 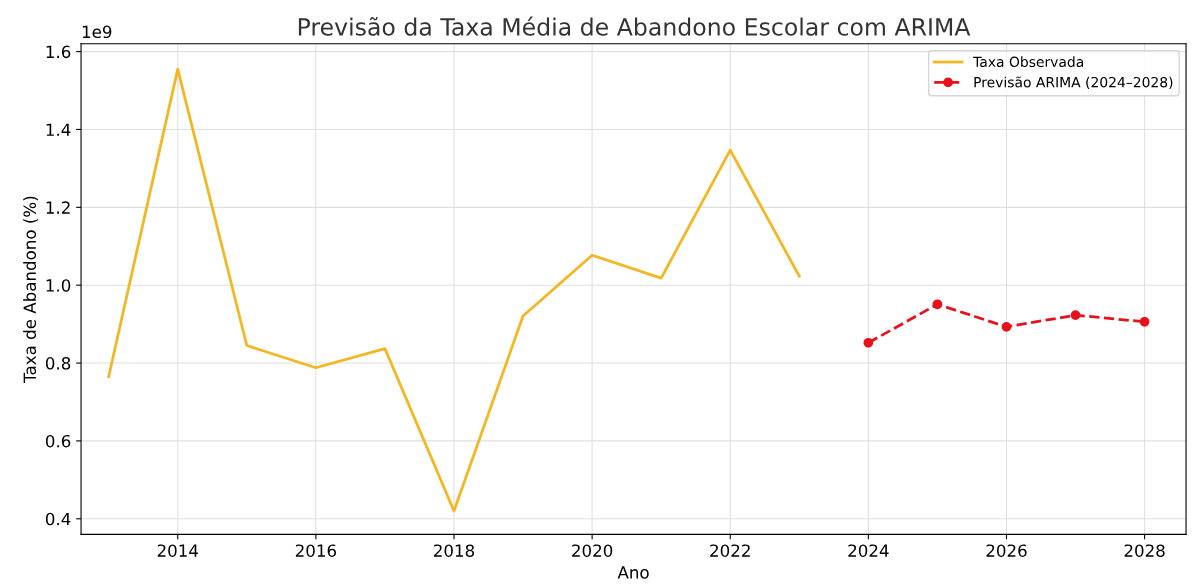 What do you see at coordinates (58, 285) in the screenshot?
I see `y-tick-label: 1.0` at bounding box center [58, 285].